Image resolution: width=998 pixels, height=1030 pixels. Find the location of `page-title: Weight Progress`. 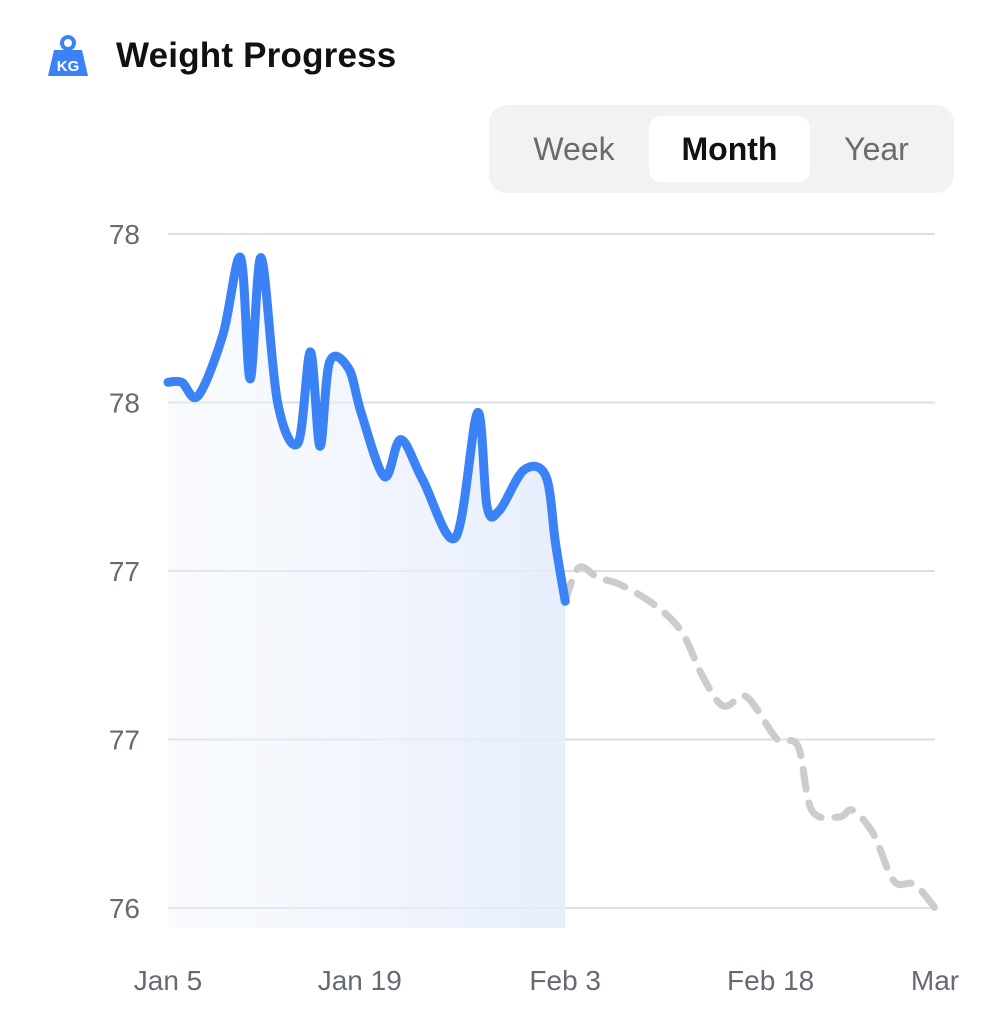

page-title: Weight Progress is located at coordinates (256, 55).